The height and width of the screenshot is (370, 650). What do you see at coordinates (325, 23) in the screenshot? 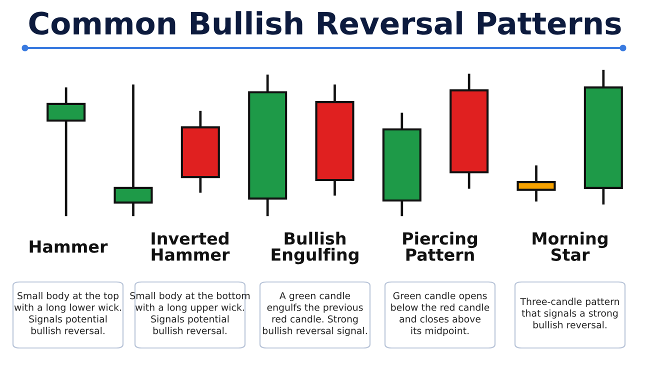
I see `chart-title: Common Bullish Reversal Patterns` at bounding box center [325, 23].